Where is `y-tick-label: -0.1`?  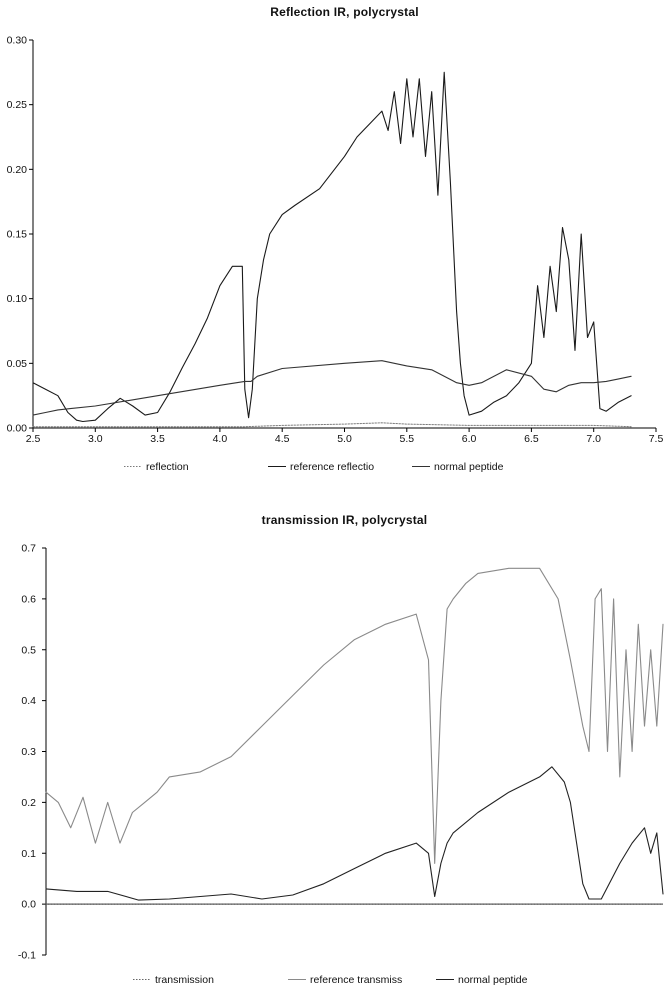 y-tick-label: -0.1 is located at coordinates (27, 956).